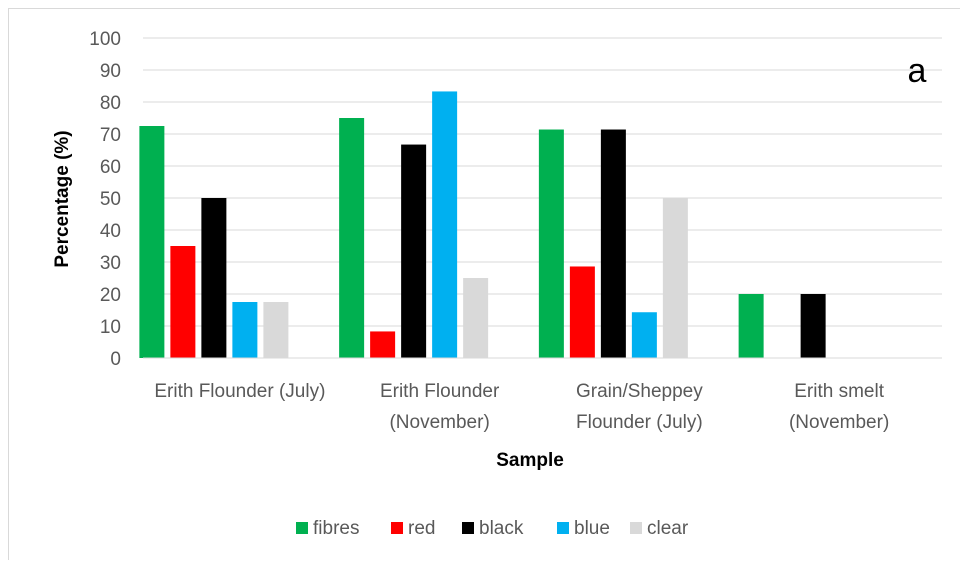  What do you see at coordinates (110, 263) in the screenshot?
I see `y-tick-label: 30` at bounding box center [110, 263].